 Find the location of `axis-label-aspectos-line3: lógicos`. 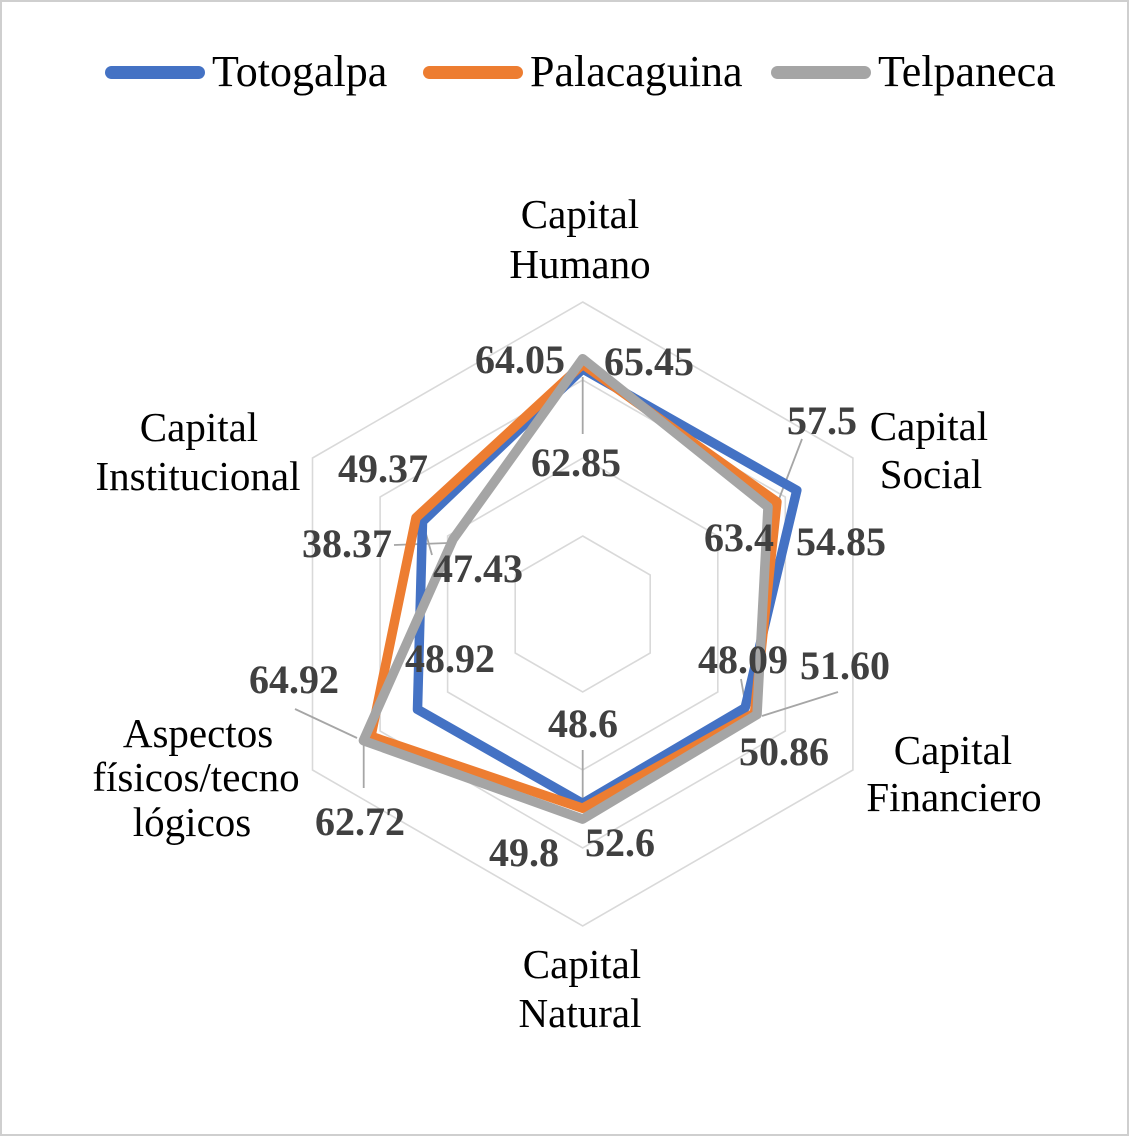

axis-label-aspectos-line3: lógicos is located at coordinates (192, 822).